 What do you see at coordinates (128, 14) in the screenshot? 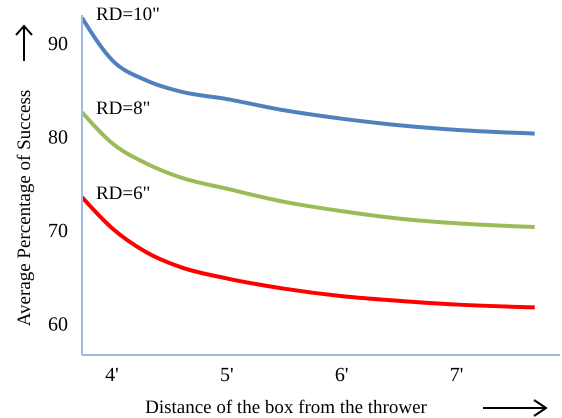
I see `series-label: RD=10"` at bounding box center [128, 14].